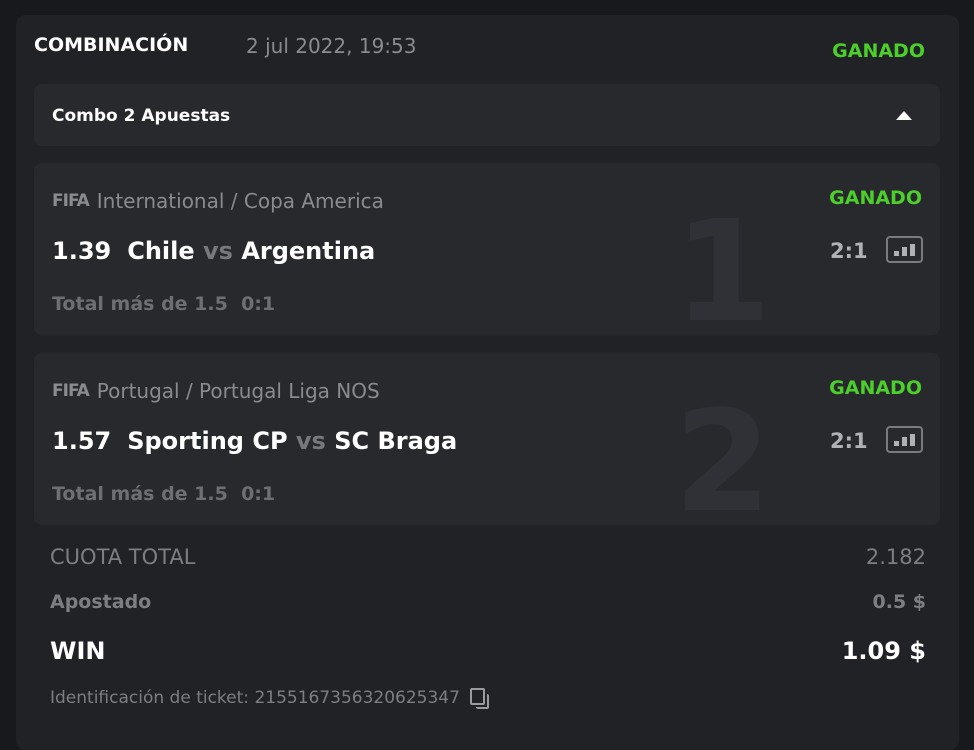  Describe the element at coordinates (357, 698) in the screenshot. I see `ticket-id: 2155167356320625347` at that location.